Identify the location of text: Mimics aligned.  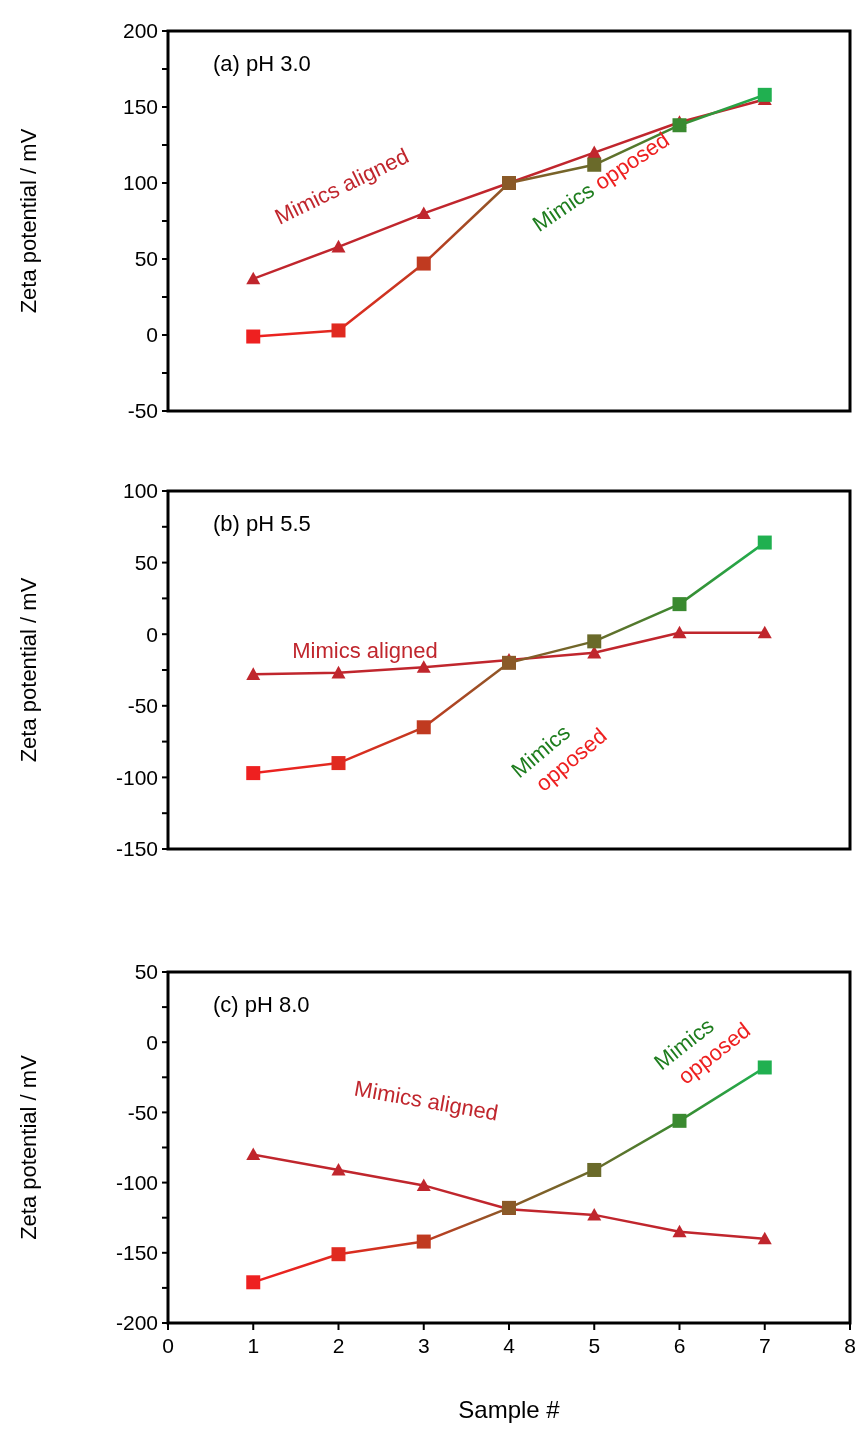
(426, 1100).